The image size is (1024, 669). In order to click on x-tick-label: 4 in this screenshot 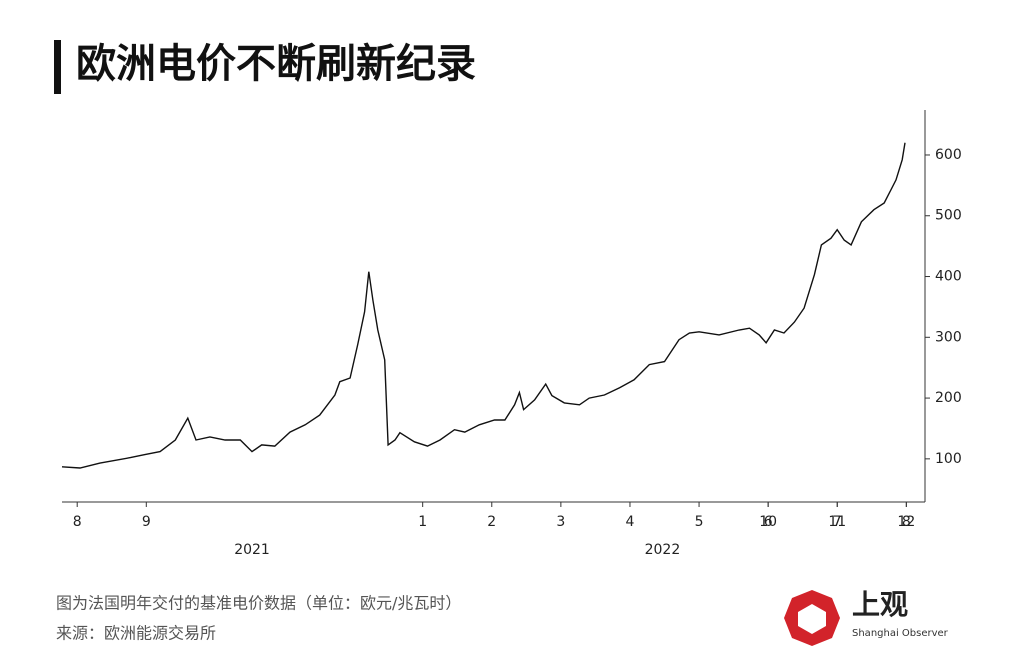, I will do `click(630, 522)`.